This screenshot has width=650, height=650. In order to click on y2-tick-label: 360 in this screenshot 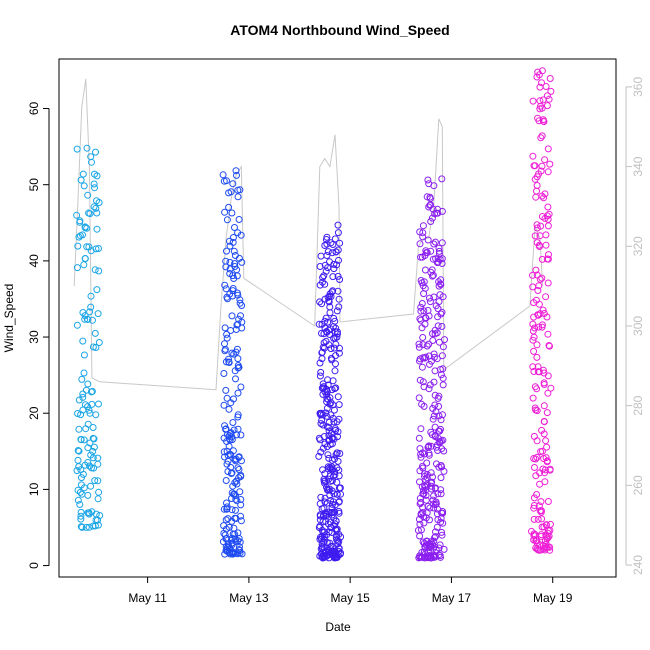, I will do `click(638, 87)`.